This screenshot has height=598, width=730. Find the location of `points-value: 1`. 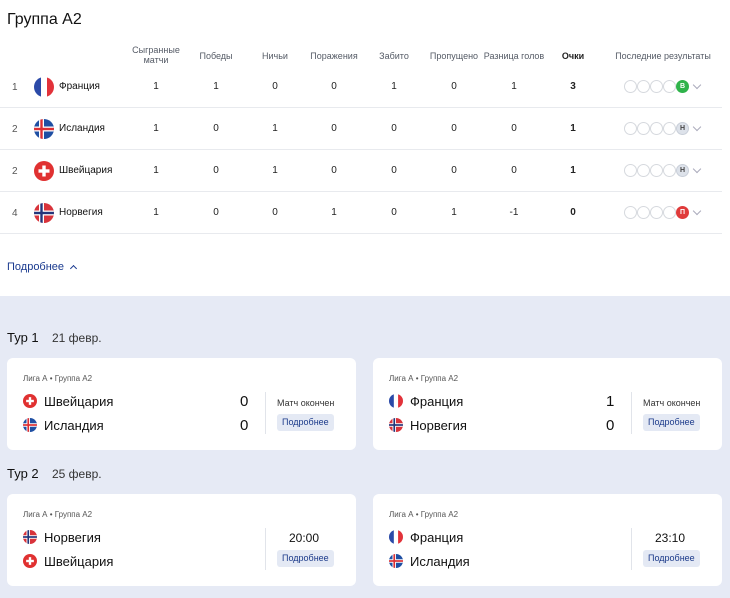

points-value: 1 is located at coordinates (573, 128).